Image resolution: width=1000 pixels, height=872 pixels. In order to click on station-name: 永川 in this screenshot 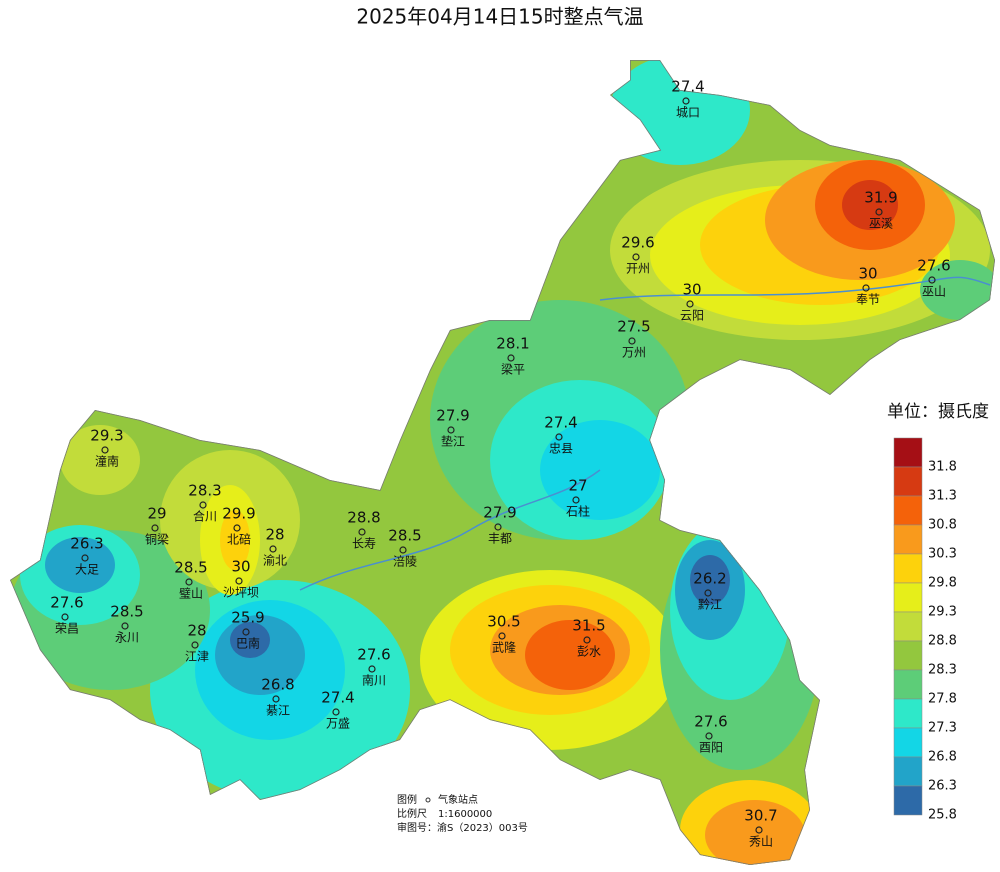, I will do `click(127, 638)`.